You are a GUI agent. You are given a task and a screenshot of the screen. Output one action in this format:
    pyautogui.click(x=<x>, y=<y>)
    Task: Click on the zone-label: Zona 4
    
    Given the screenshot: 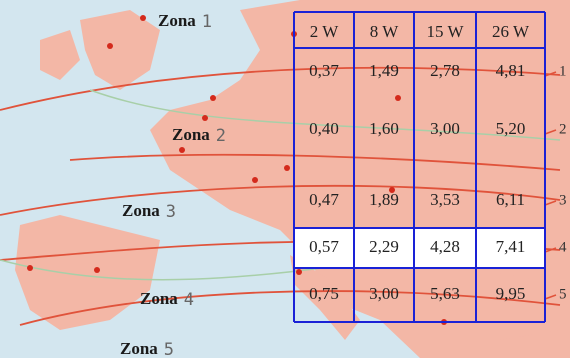 What is the action you would take?
    pyautogui.click(x=167, y=299)
    